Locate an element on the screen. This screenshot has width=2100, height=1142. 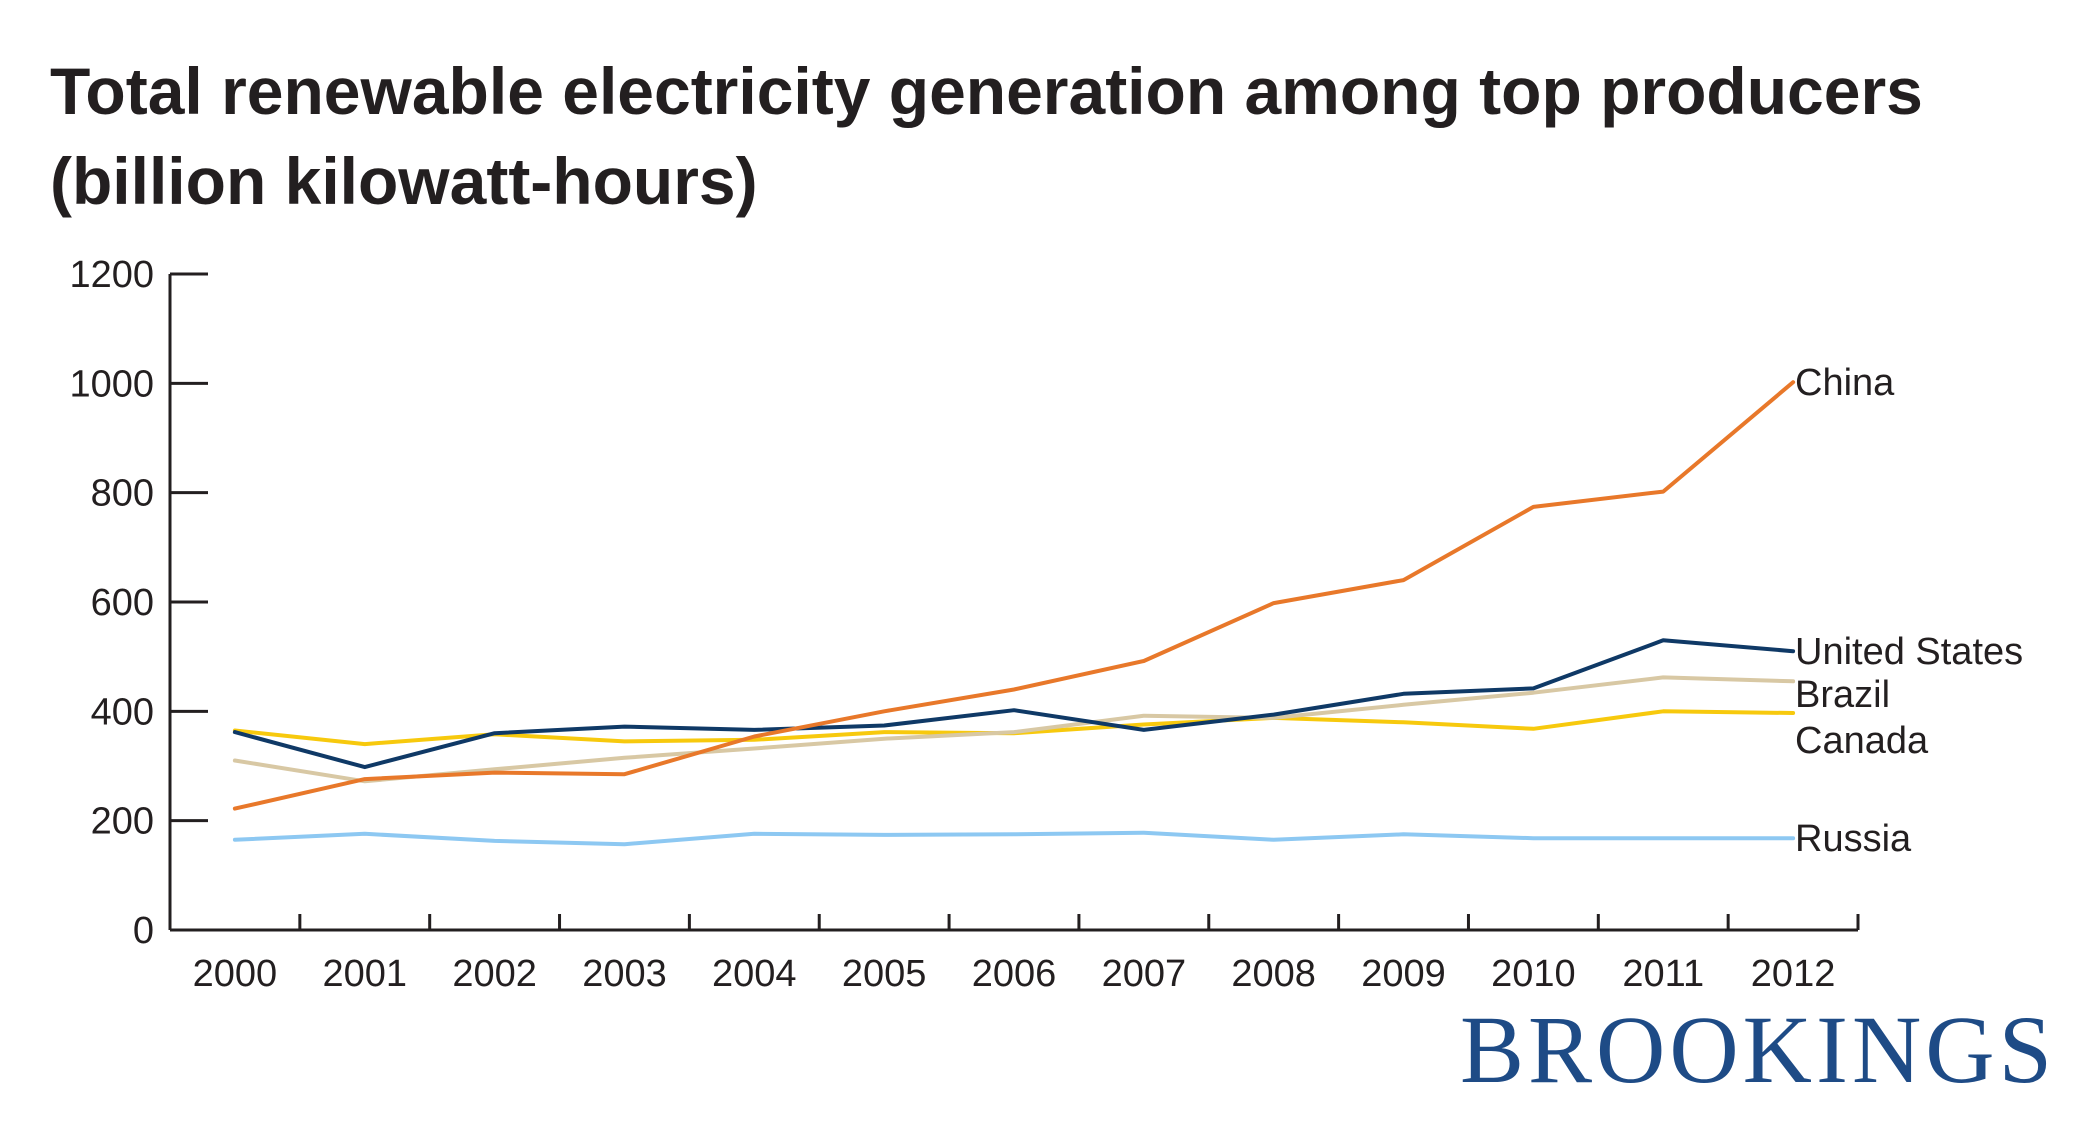
y-tick-label: 800 is located at coordinates (122, 494).